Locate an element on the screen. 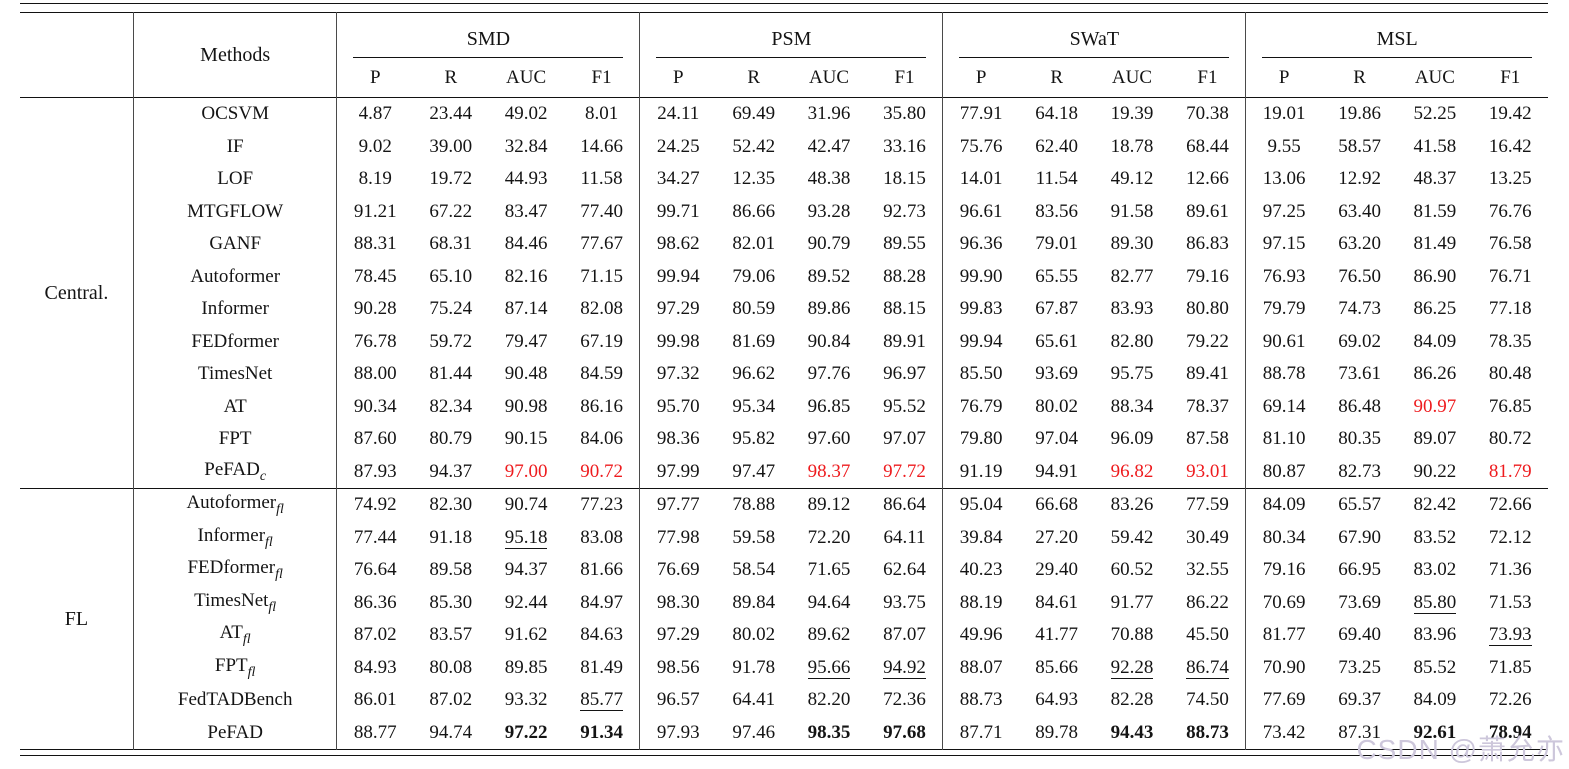  value-cell: 88.34 is located at coordinates (1131, 407).